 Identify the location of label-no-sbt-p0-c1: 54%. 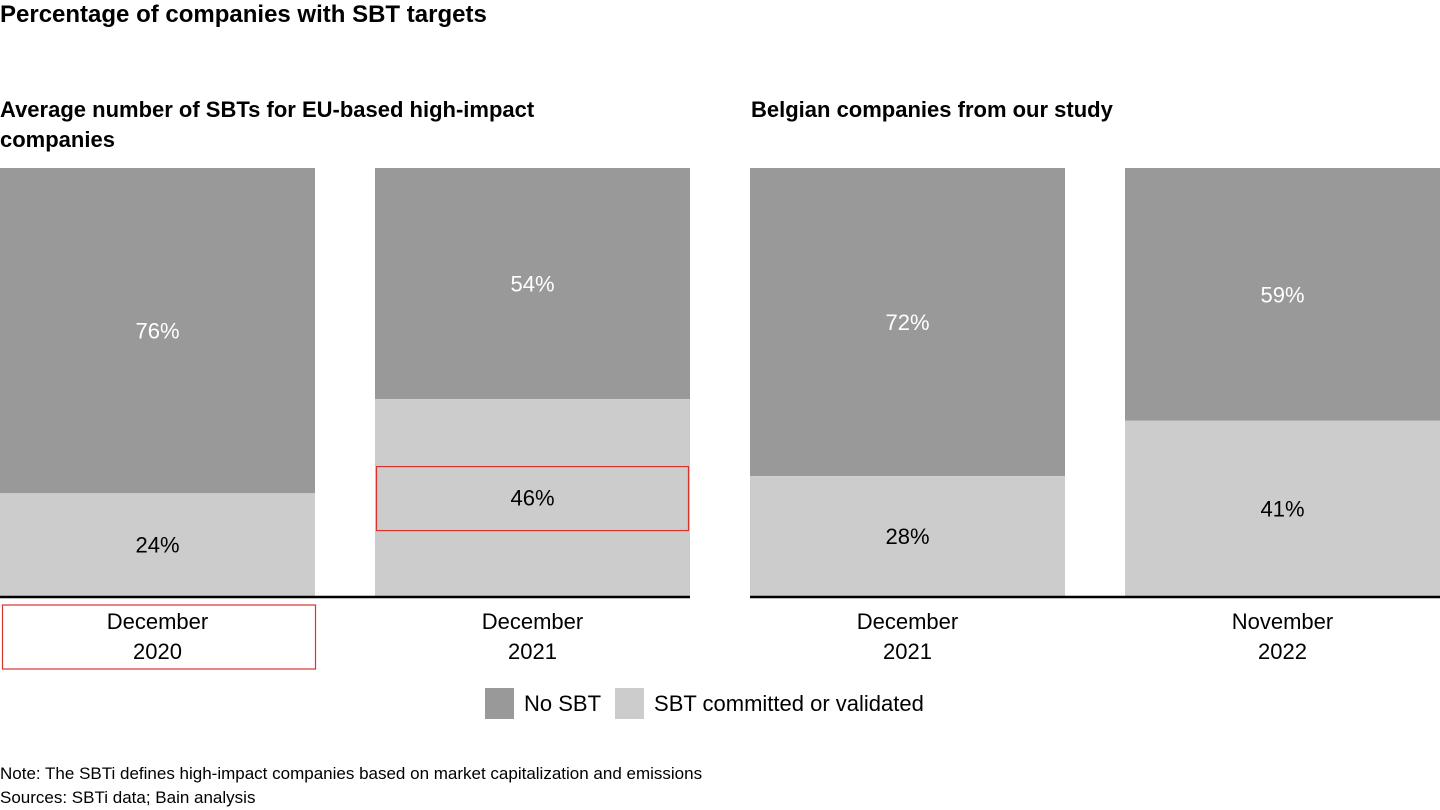
(532, 284).